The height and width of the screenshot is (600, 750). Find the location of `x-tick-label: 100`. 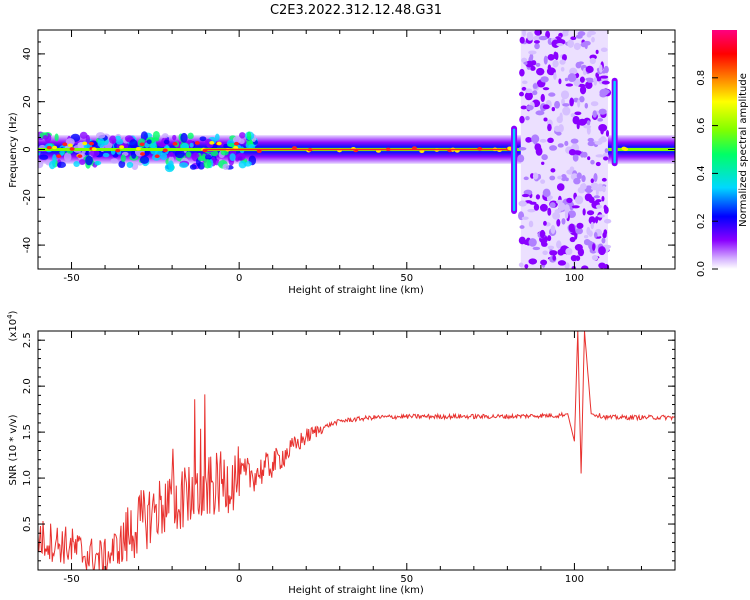

x-tick-label: 100 is located at coordinates (574, 278).